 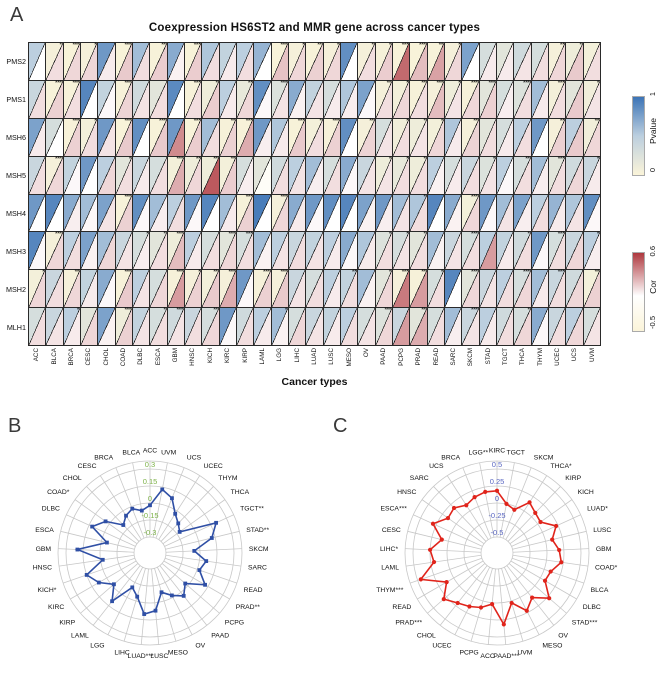 I want to click on cancer-type-label: KIRC, so click(x=228, y=356).